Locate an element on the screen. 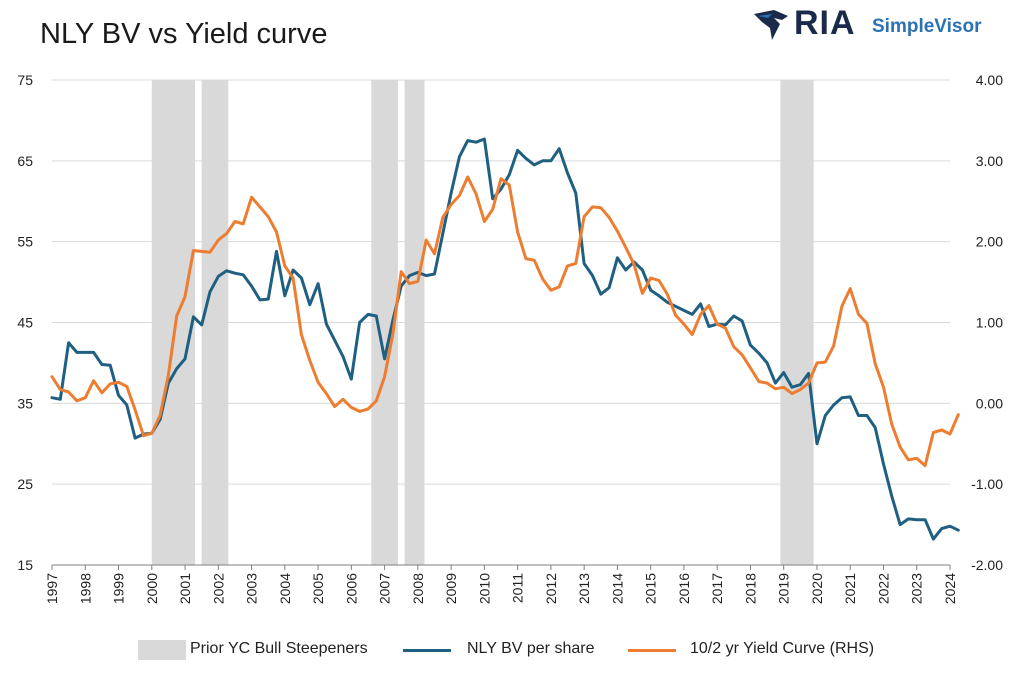  y-left-tick-label: 65 is located at coordinates (25, 161).